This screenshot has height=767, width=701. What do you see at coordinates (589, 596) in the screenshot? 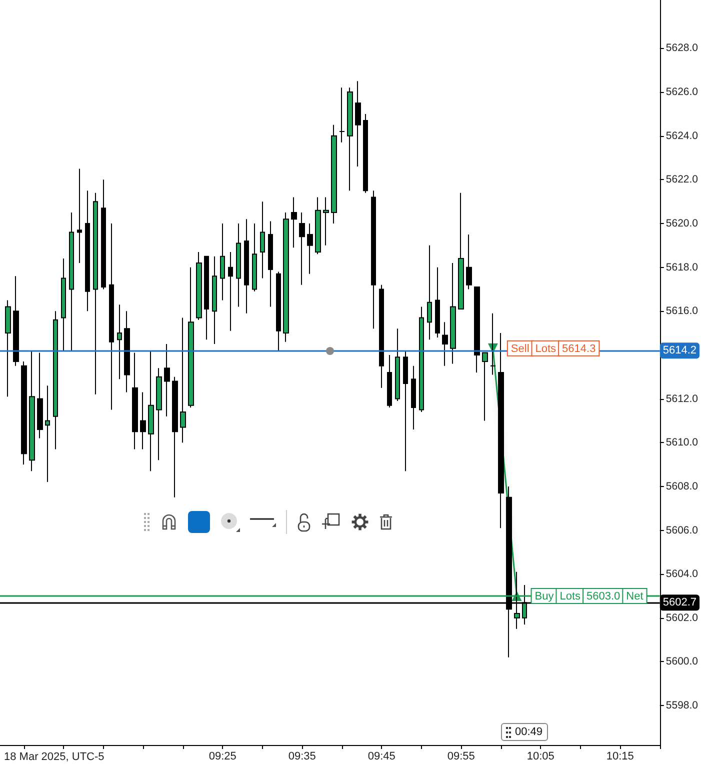
I see `annotation: Buy Lots 5603.0 Net` at bounding box center [589, 596].